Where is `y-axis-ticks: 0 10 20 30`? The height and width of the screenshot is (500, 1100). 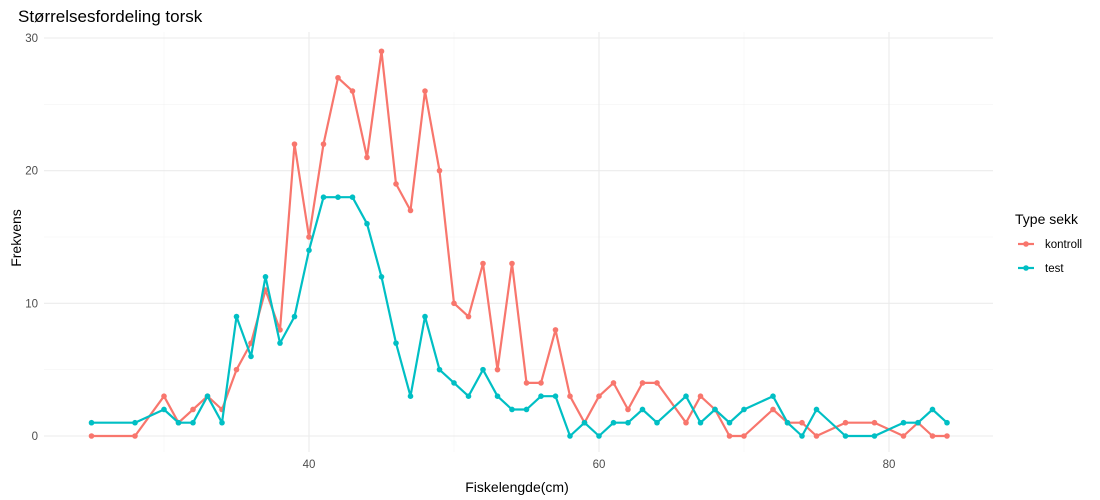
y-axis-ticks: 0 10 20 30 is located at coordinates (31, 238).